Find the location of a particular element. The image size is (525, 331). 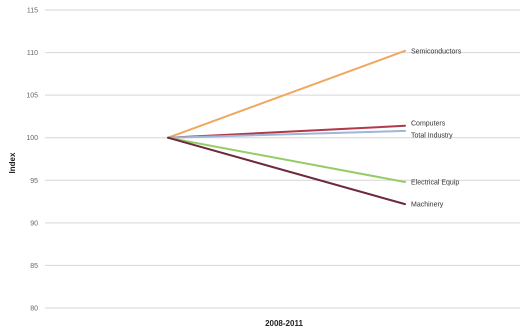

series-line-semiconductors is located at coordinates (286, 94).